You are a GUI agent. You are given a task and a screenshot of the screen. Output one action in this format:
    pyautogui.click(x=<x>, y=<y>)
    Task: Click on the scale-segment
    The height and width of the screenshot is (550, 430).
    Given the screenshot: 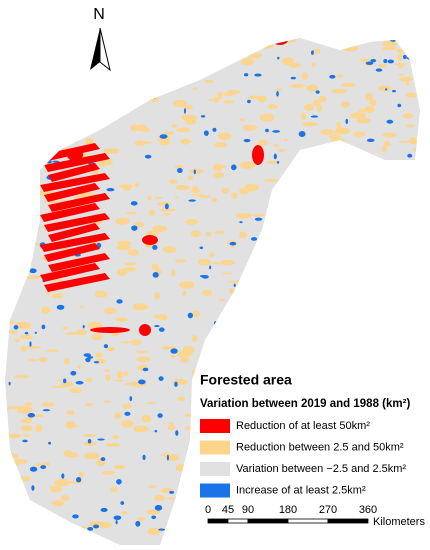 What is the action you would take?
    pyautogui.click(x=268, y=521)
    